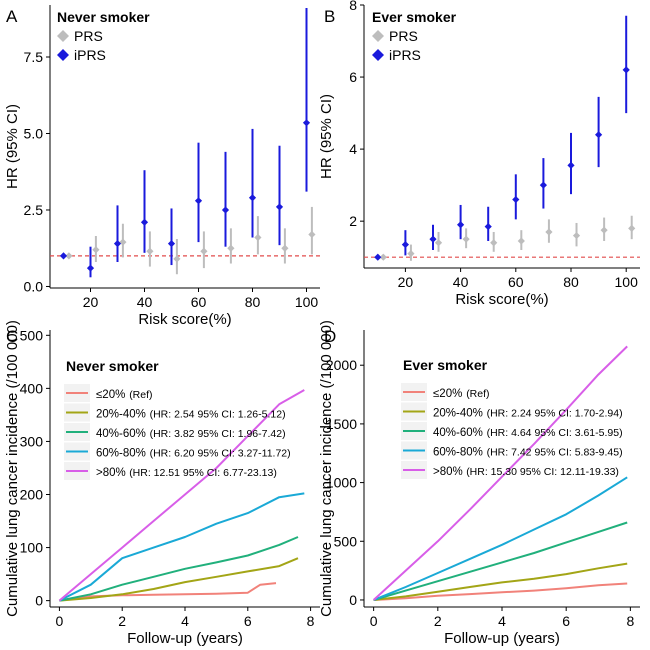 This screenshot has height=650, width=650. What do you see at coordinates (571, 282) in the screenshot?
I see `x-tick-label: 80` at bounding box center [571, 282].